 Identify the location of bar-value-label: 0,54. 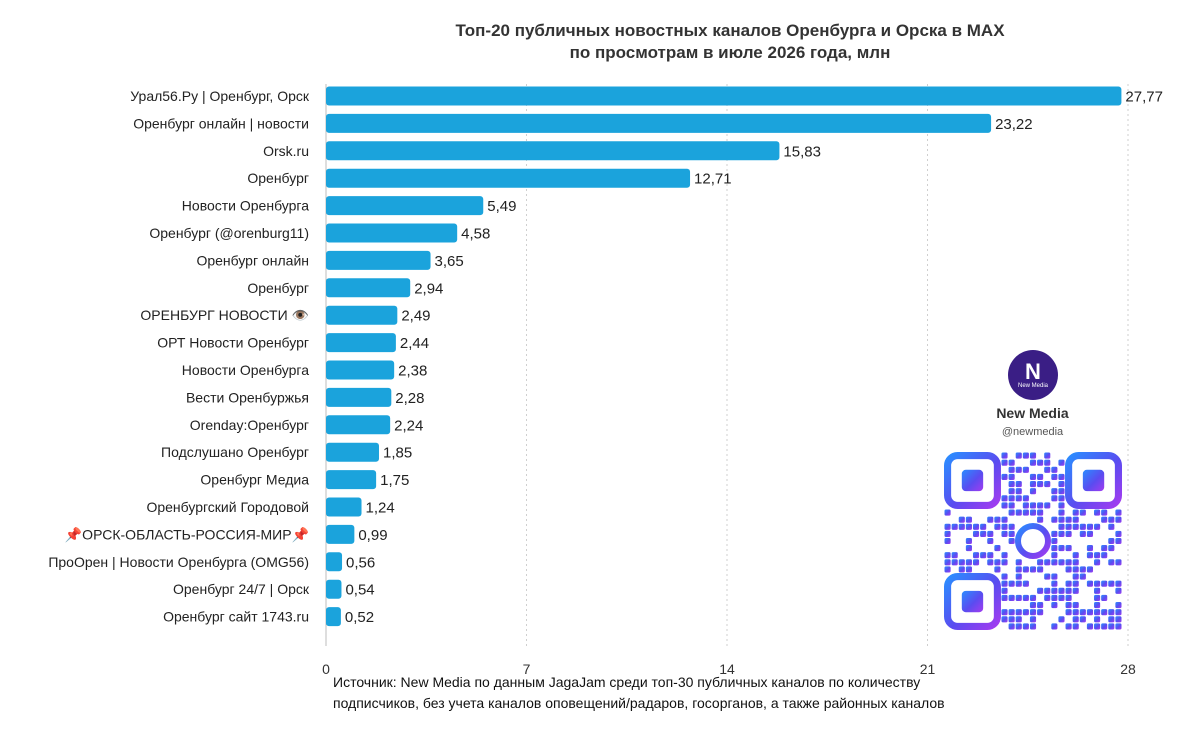
(359, 590).